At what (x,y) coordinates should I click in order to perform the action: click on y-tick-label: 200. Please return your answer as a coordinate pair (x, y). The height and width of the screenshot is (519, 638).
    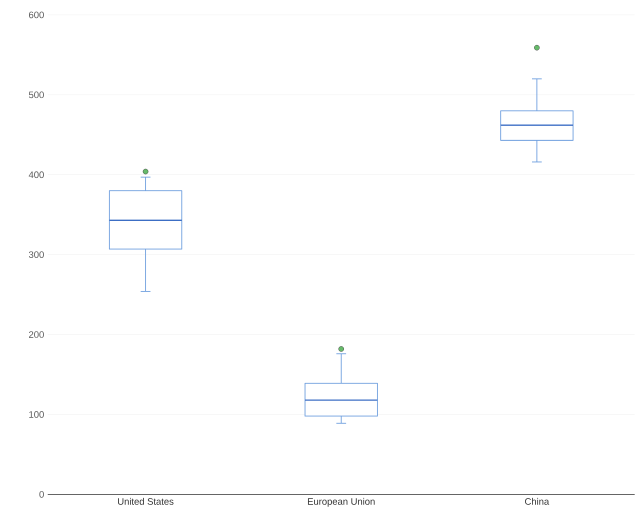
    Looking at the image, I should click on (36, 334).